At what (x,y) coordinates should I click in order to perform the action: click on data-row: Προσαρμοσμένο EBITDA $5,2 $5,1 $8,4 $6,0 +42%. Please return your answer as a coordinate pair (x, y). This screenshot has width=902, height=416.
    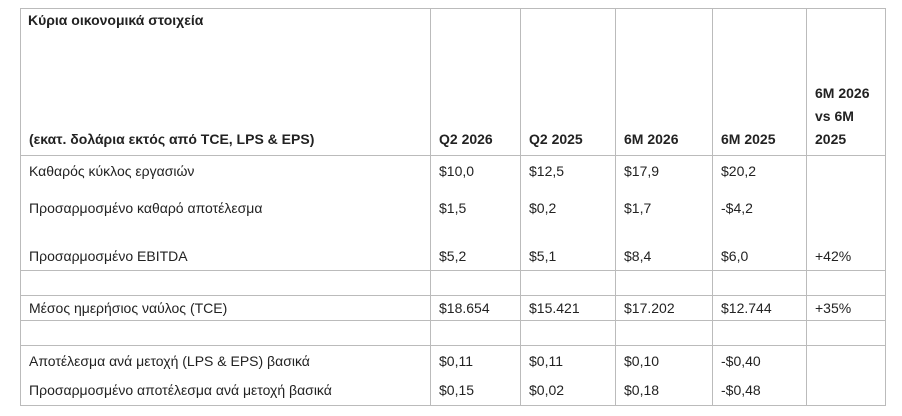
    Looking at the image, I should click on (453, 250).